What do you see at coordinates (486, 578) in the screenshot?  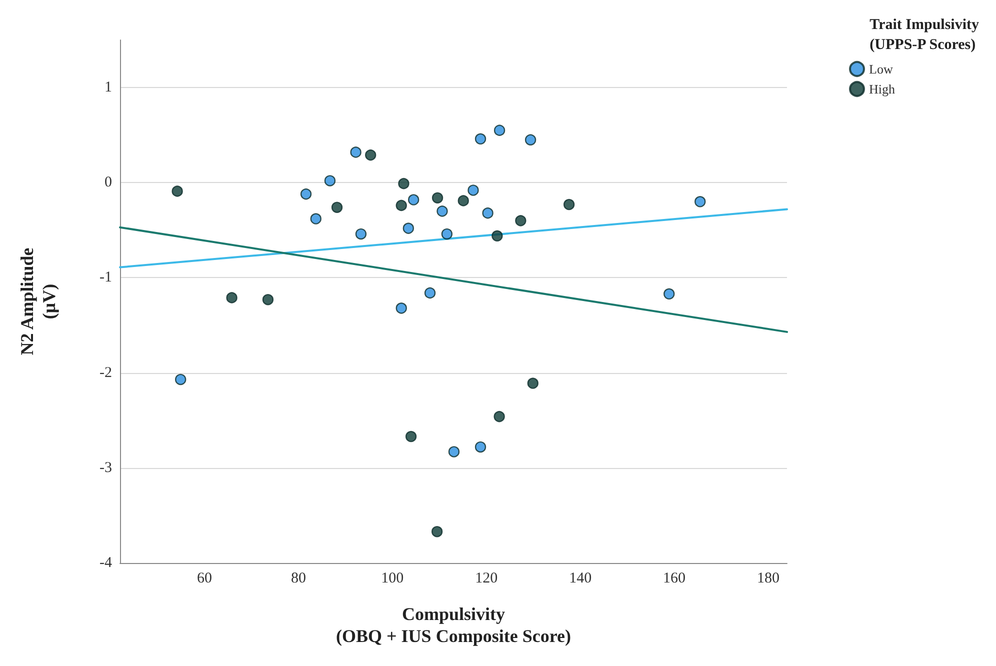 I see `x-tick-label: 120` at bounding box center [486, 578].